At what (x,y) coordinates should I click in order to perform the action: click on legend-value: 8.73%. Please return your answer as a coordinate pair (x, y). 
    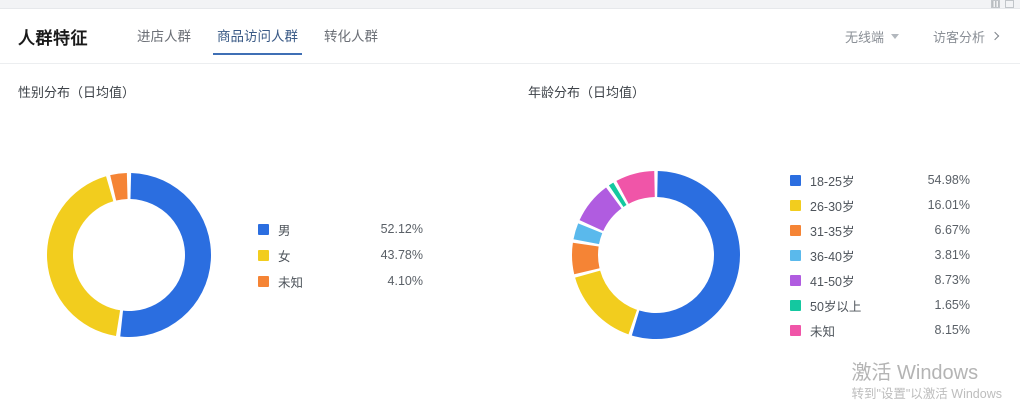
    Looking at the image, I should click on (952, 280).